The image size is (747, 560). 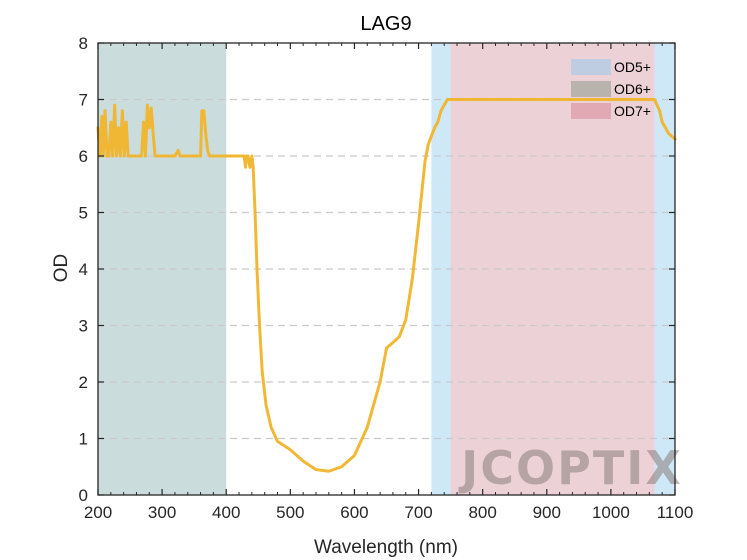 What do you see at coordinates (632, 67) in the screenshot?
I see `legend-label-0: OD5+` at bounding box center [632, 67].